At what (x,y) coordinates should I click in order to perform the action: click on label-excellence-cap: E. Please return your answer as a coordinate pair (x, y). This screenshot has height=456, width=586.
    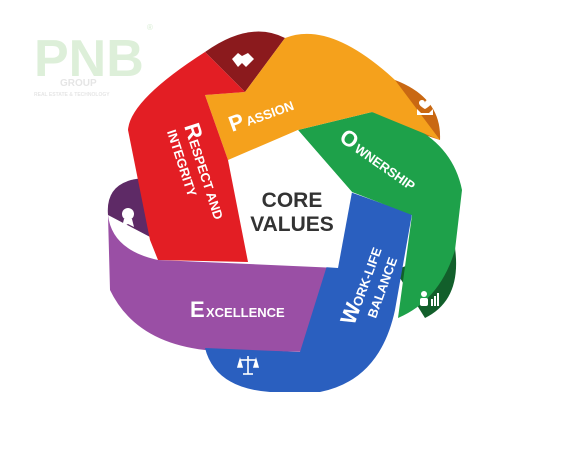
    Looking at the image, I should click on (197, 309).